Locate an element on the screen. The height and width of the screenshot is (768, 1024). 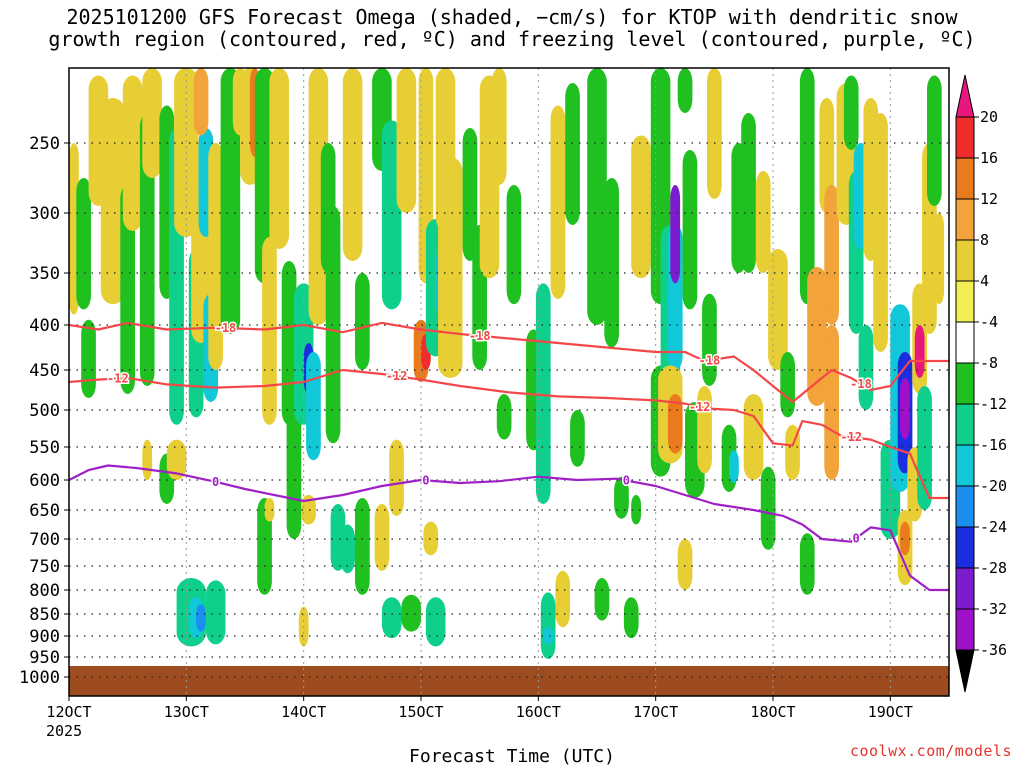
x-axis-title: Forecast Time (UTC) is located at coordinates (512, 756).